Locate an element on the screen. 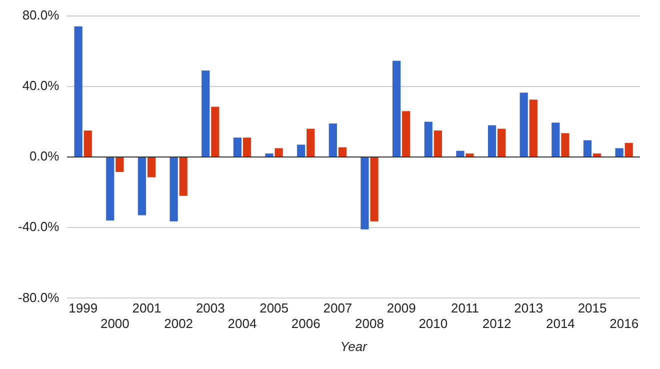  x-tick-label: 2009 is located at coordinates (401, 308).